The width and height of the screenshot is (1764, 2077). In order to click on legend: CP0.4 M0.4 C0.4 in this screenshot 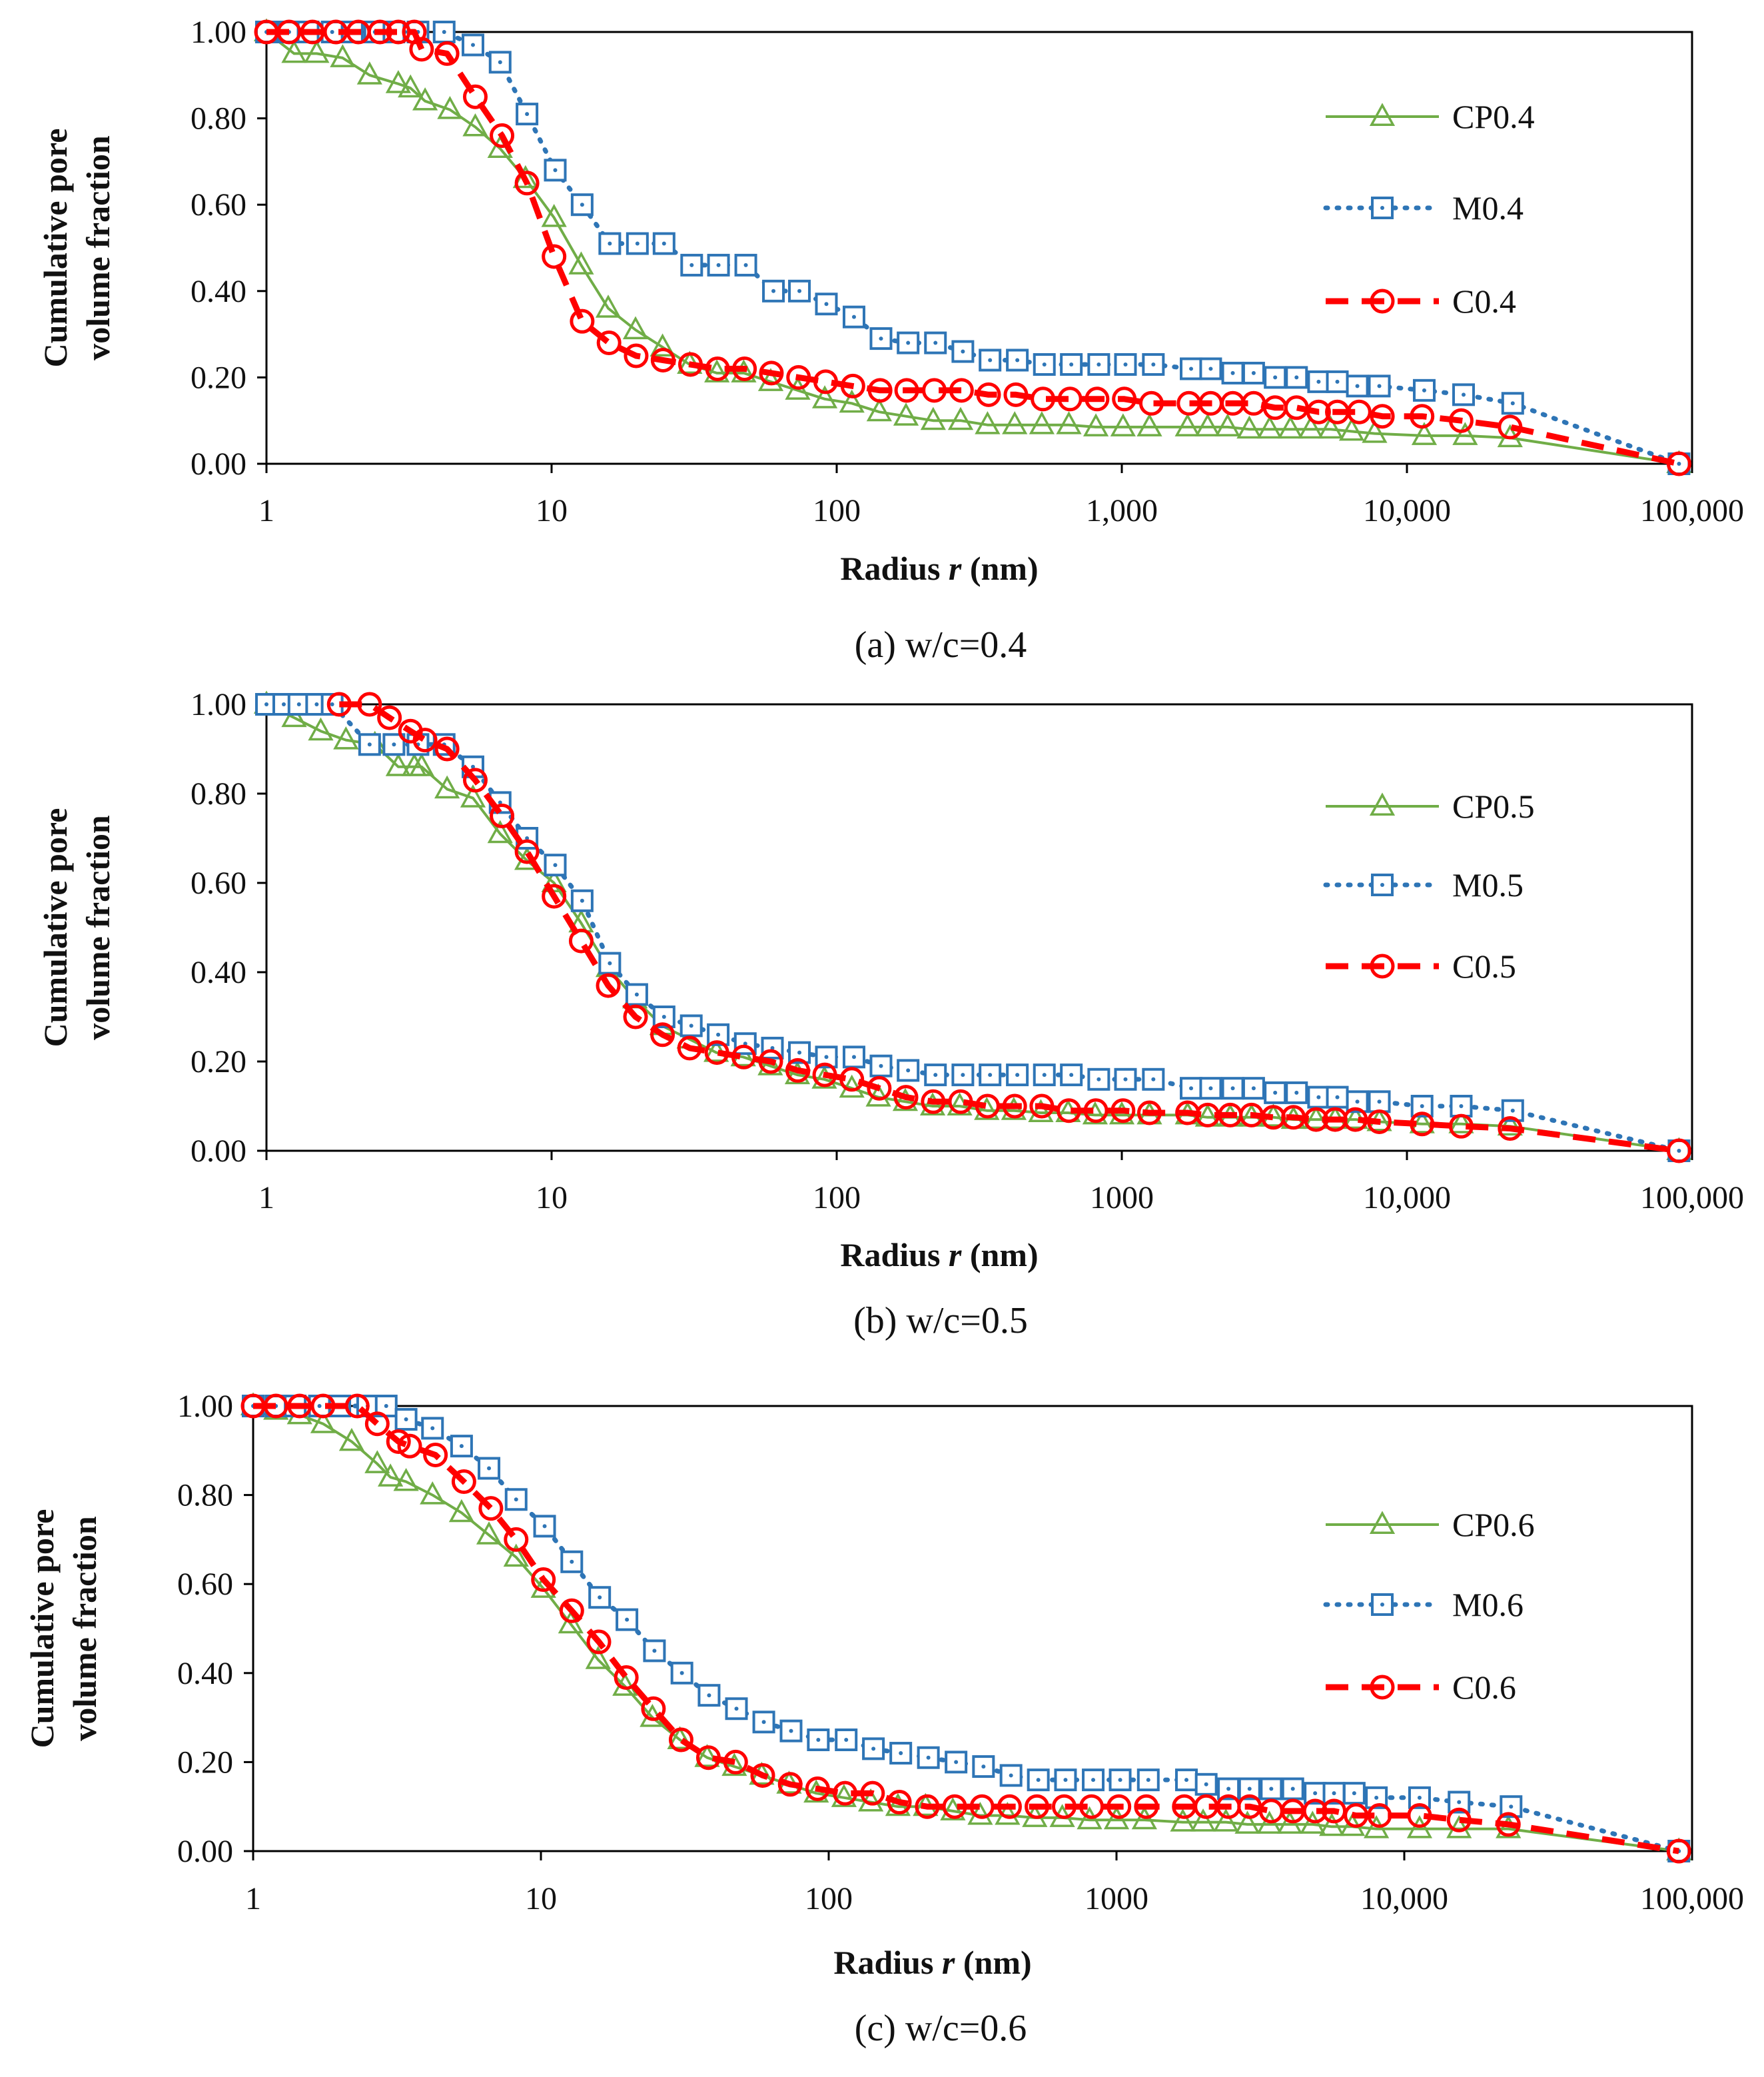, I will do `click(1429, 209)`.